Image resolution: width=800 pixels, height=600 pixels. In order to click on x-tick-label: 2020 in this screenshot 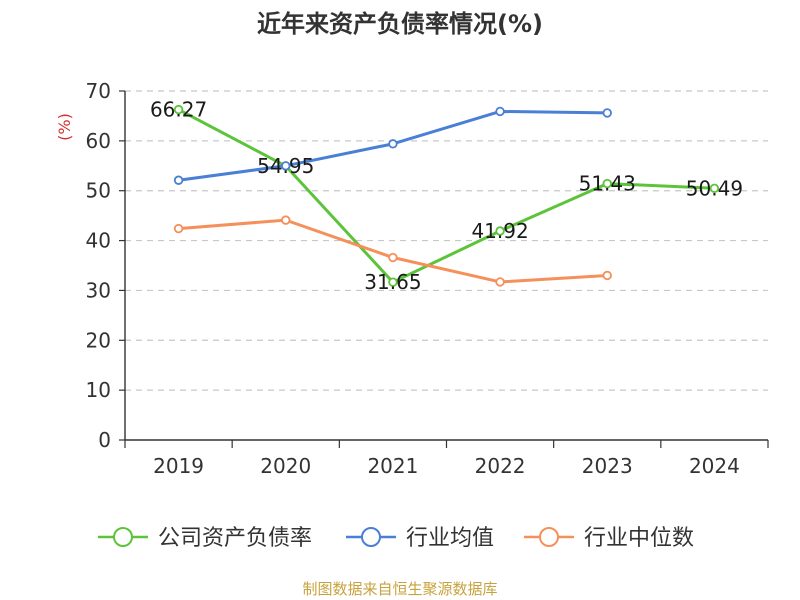, I will do `click(285, 466)`.